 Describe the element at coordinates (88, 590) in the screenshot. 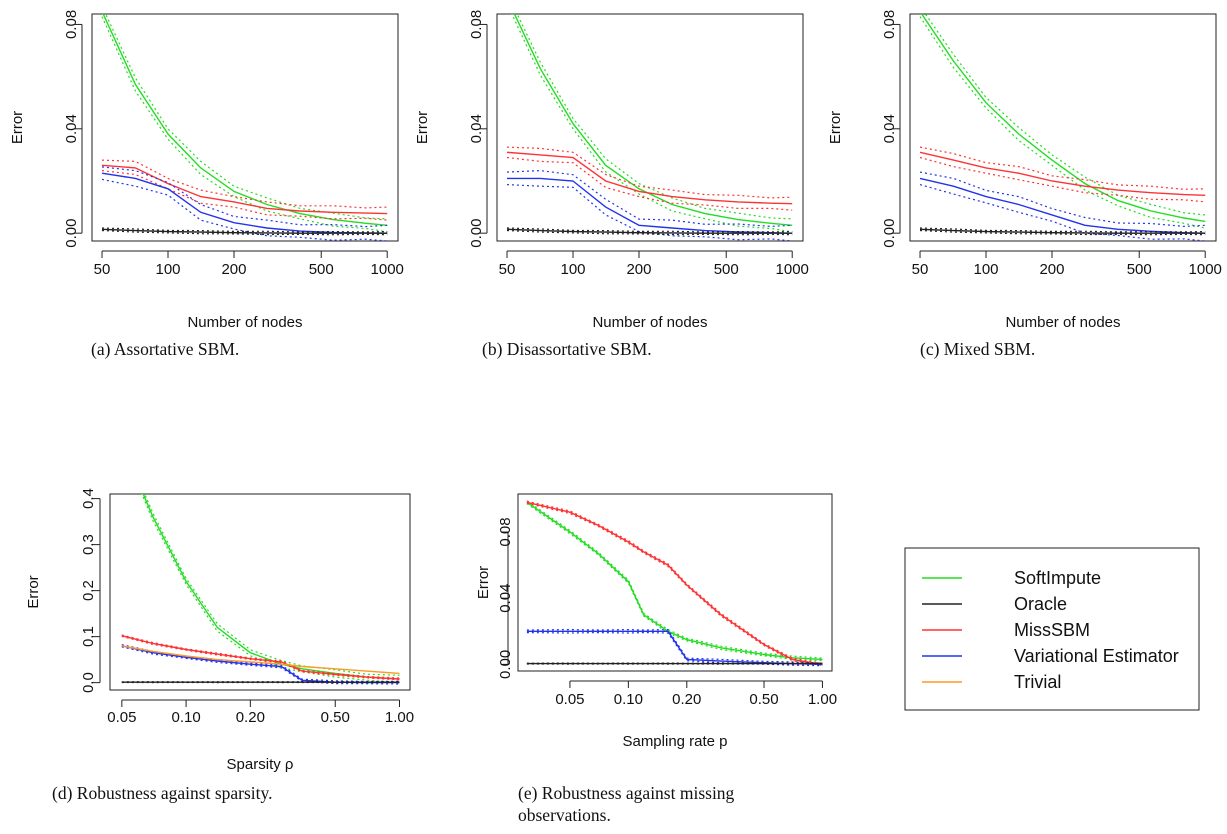

I see `y-tick-label: 0.2` at that location.